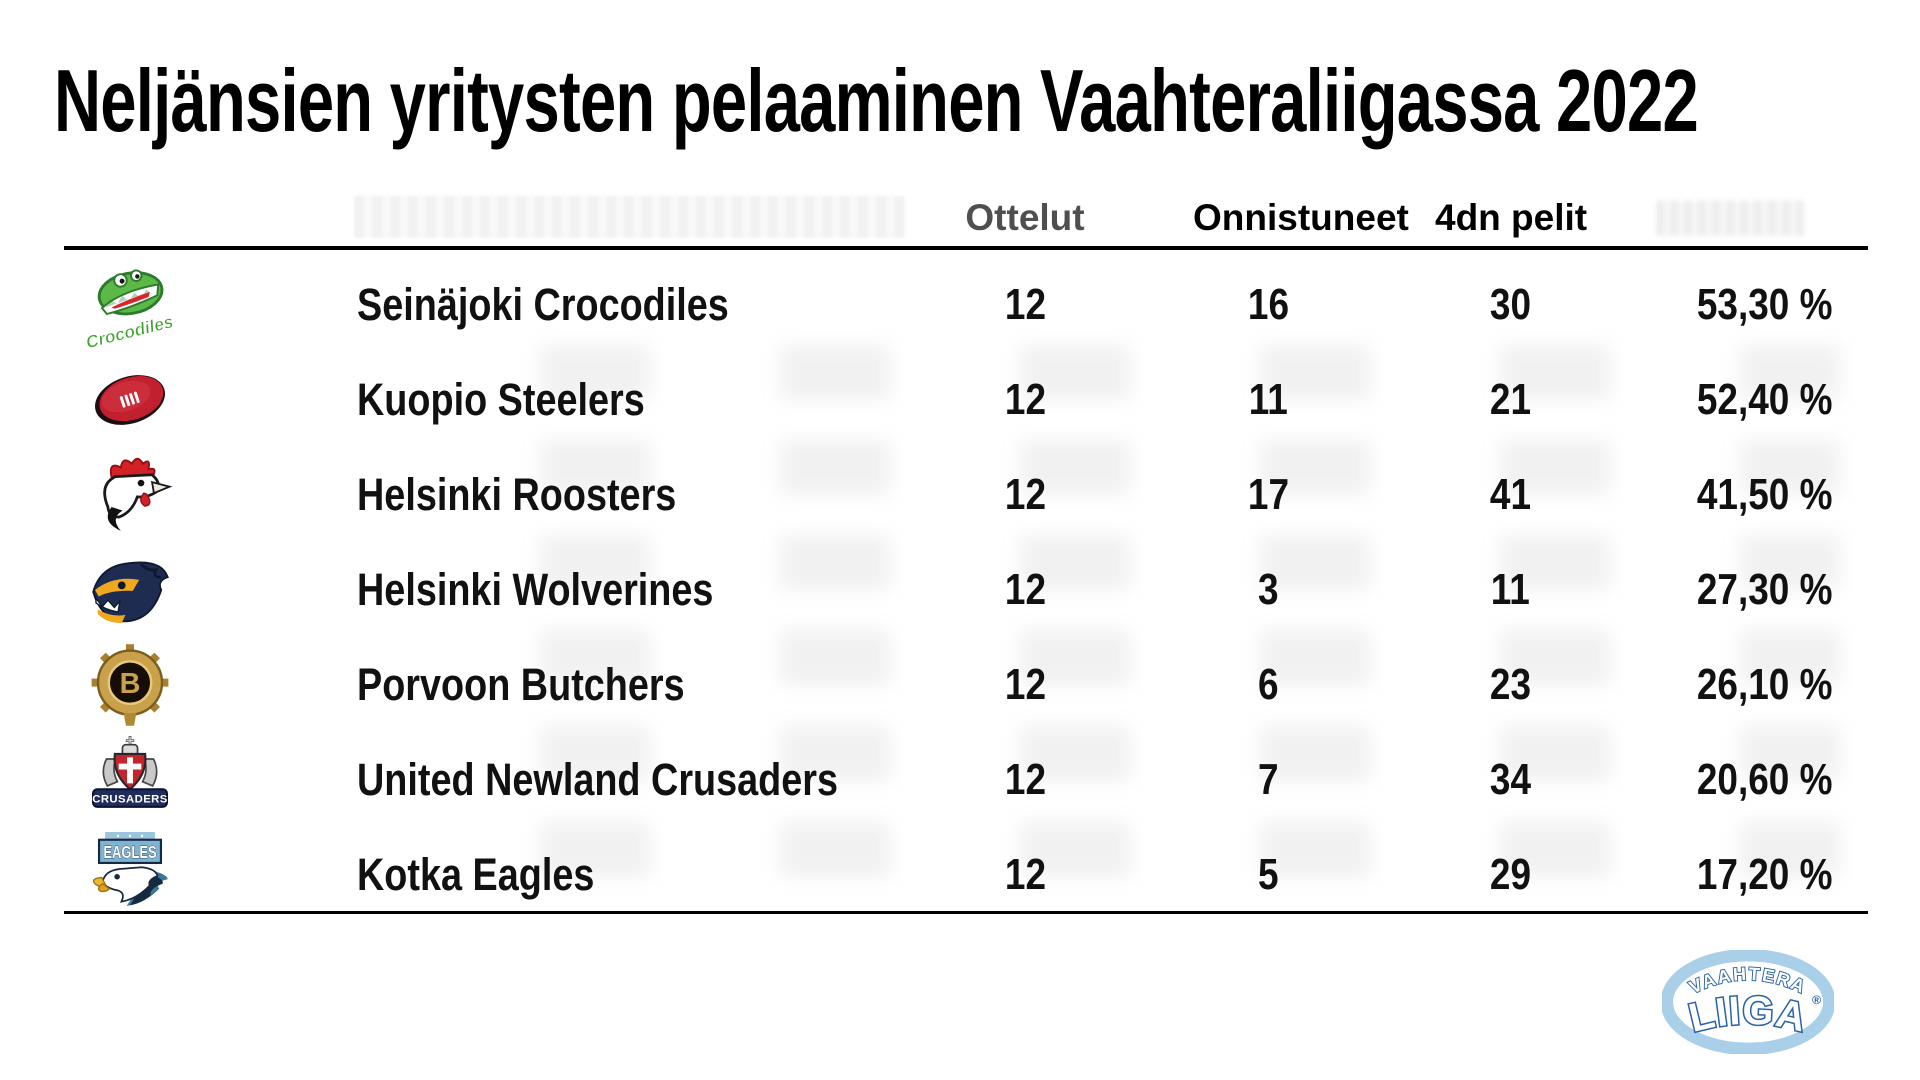  I want to click on onnistuneet-value: 3, so click(1268, 589).